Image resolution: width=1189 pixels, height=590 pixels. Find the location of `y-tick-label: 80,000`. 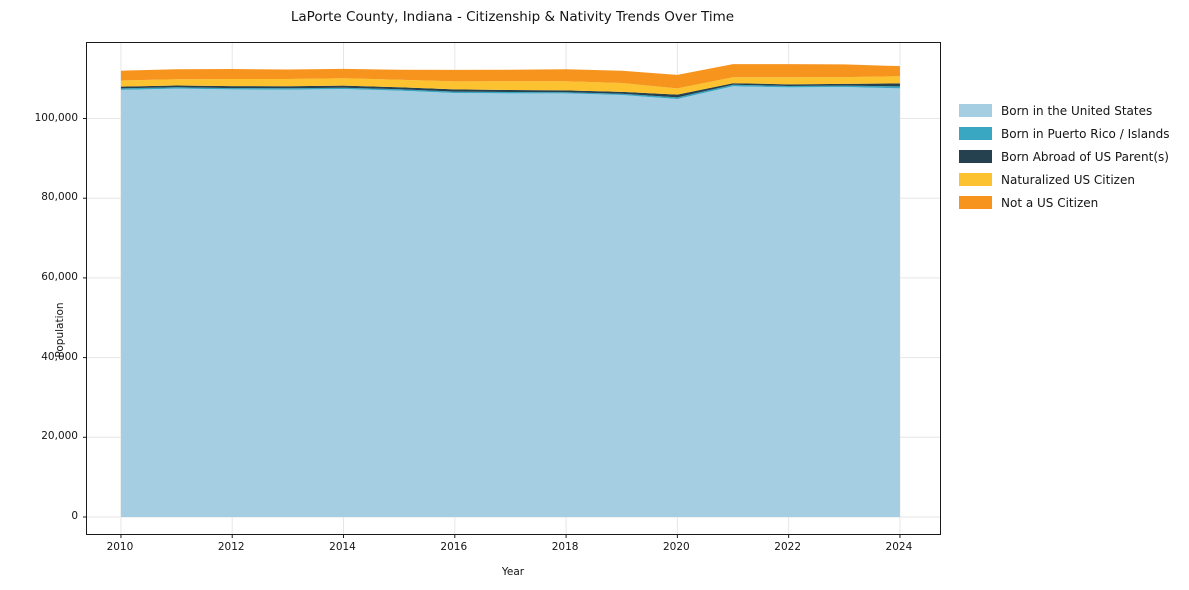

y-tick-label: 80,000 is located at coordinates (59, 197).